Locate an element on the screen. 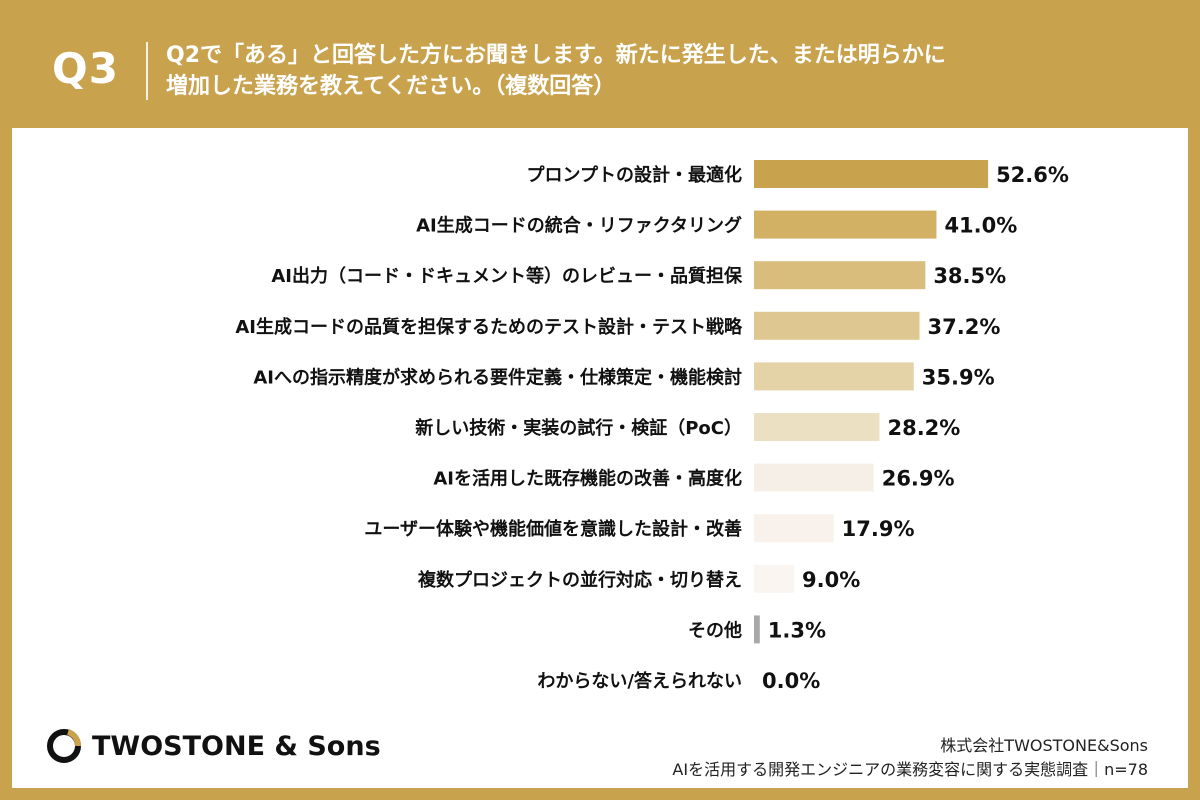  value-label: 37.2% is located at coordinates (964, 327).